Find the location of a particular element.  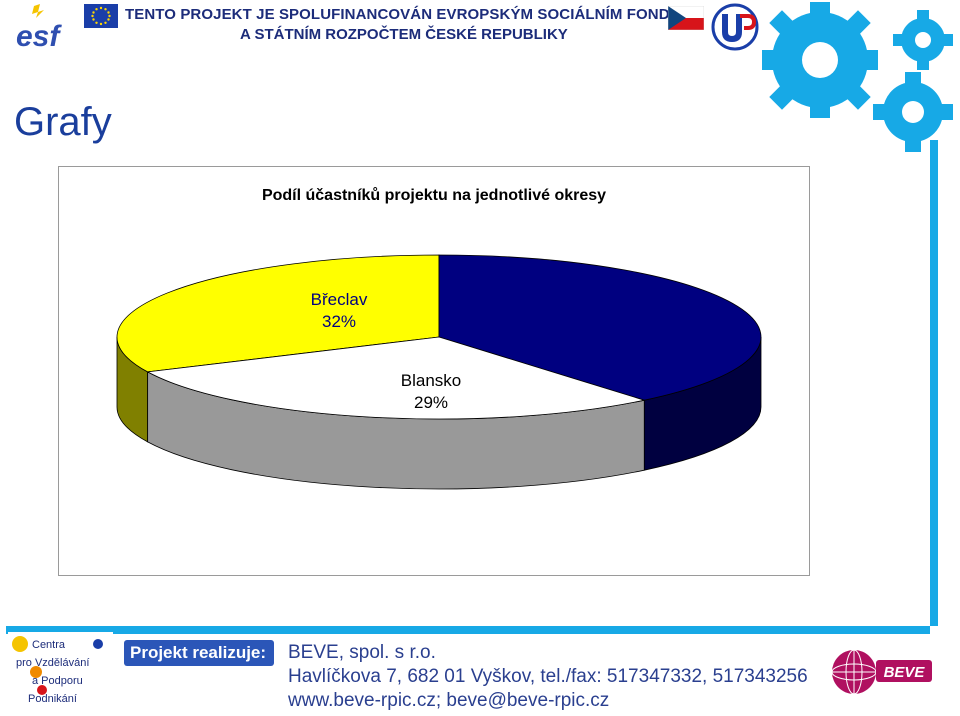

gears-decoration is located at coordinates (857, 77).